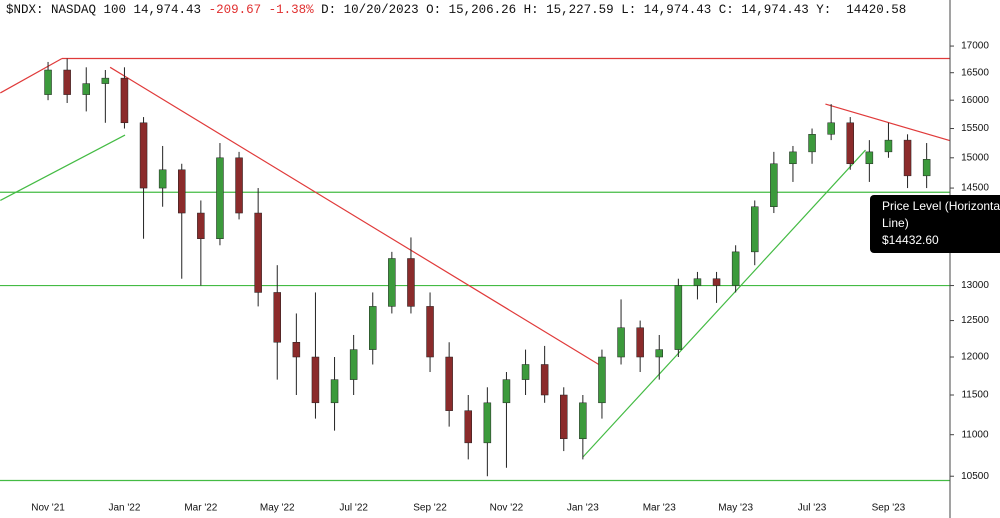 This screenshot has height=518, width=1000. What do you see at coordinates (975, 188) in the screenshot?
I see `y-tick-label: 14500` at bounding box center [975, 188].